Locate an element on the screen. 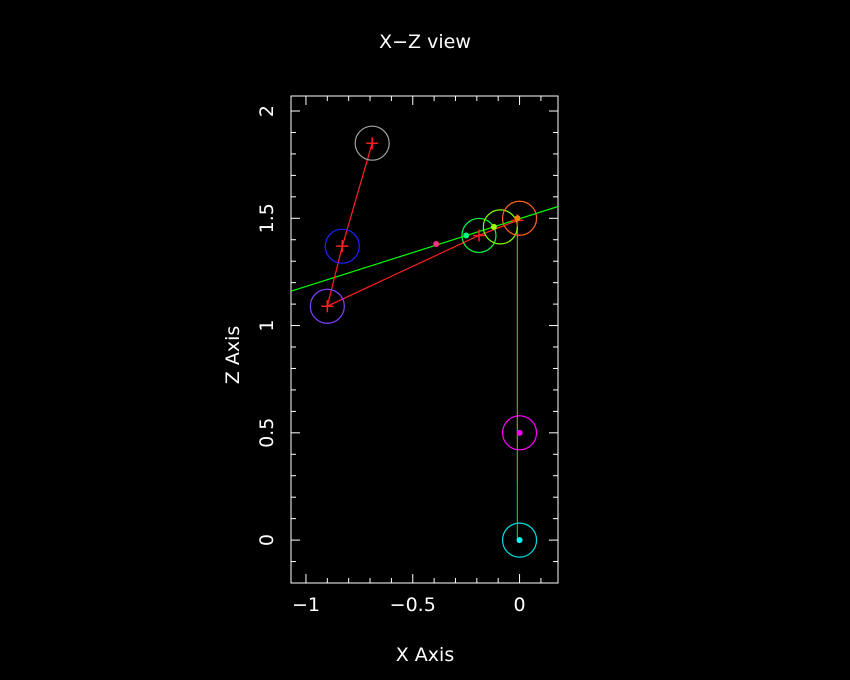 Image resolution: width=850 pixels, height=680 pixels. x-axis-label: X Axis is located at coordinates (425, 655).